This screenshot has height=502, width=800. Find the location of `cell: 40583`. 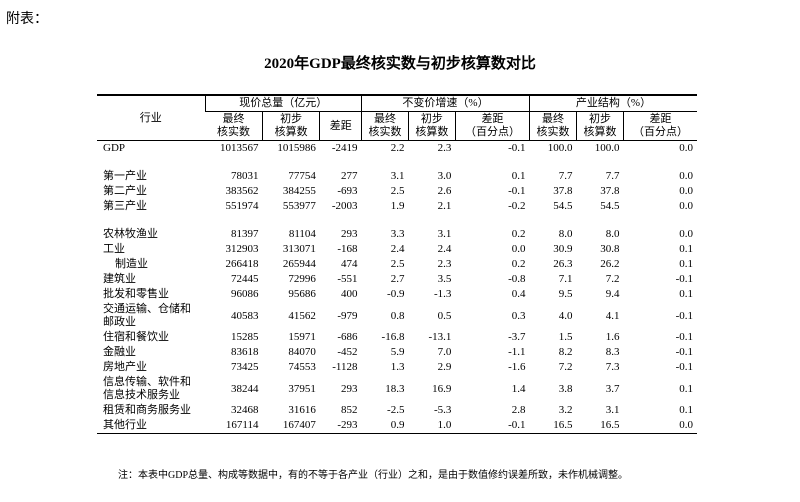

cell: 40583 is located at coordinates (244, 315).